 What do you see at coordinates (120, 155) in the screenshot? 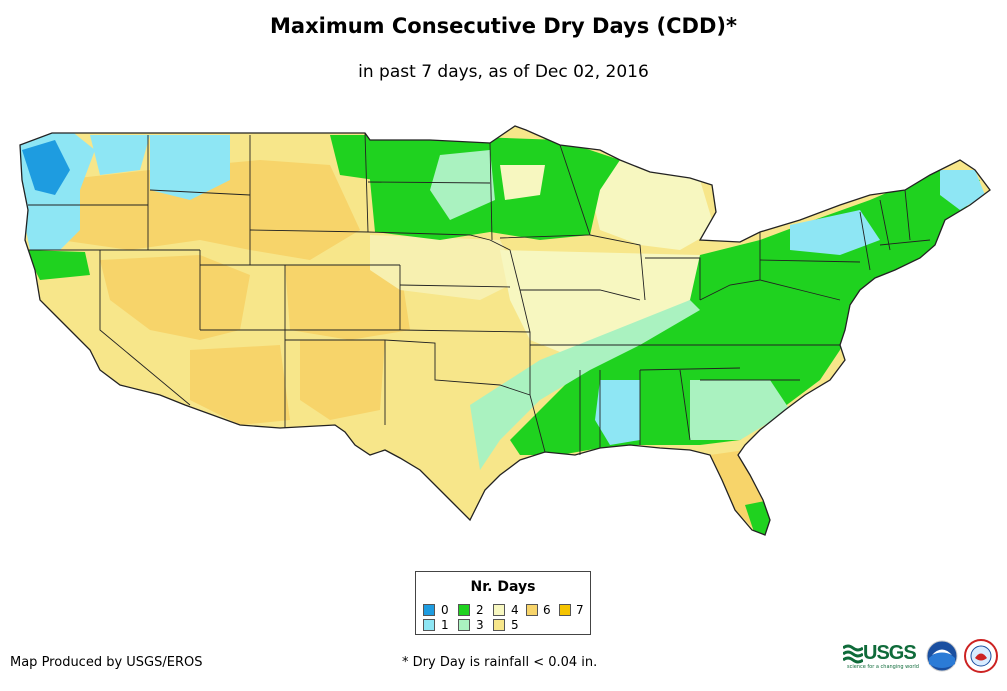
I see `region-1-day-north-washington` at bounding box center [120, 155].